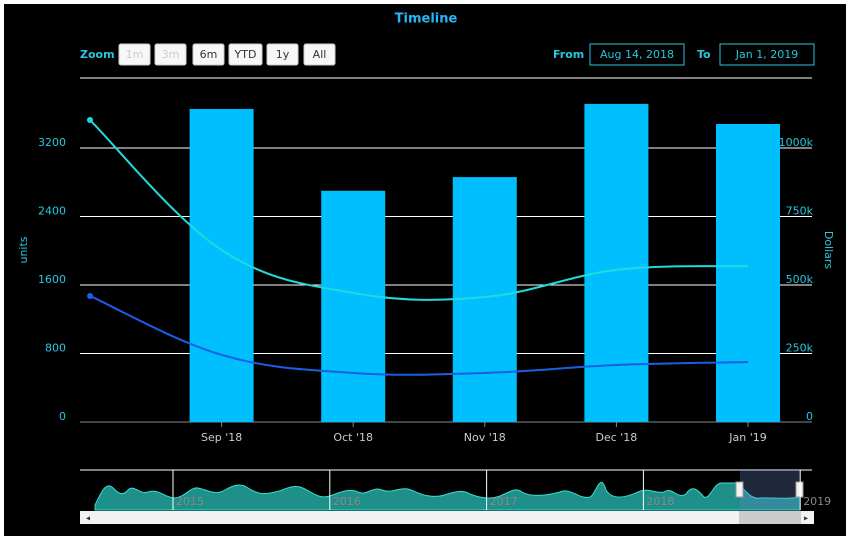 The image size is (852, 540). I want to click on navigator-year: 2019, so click(817, 501).